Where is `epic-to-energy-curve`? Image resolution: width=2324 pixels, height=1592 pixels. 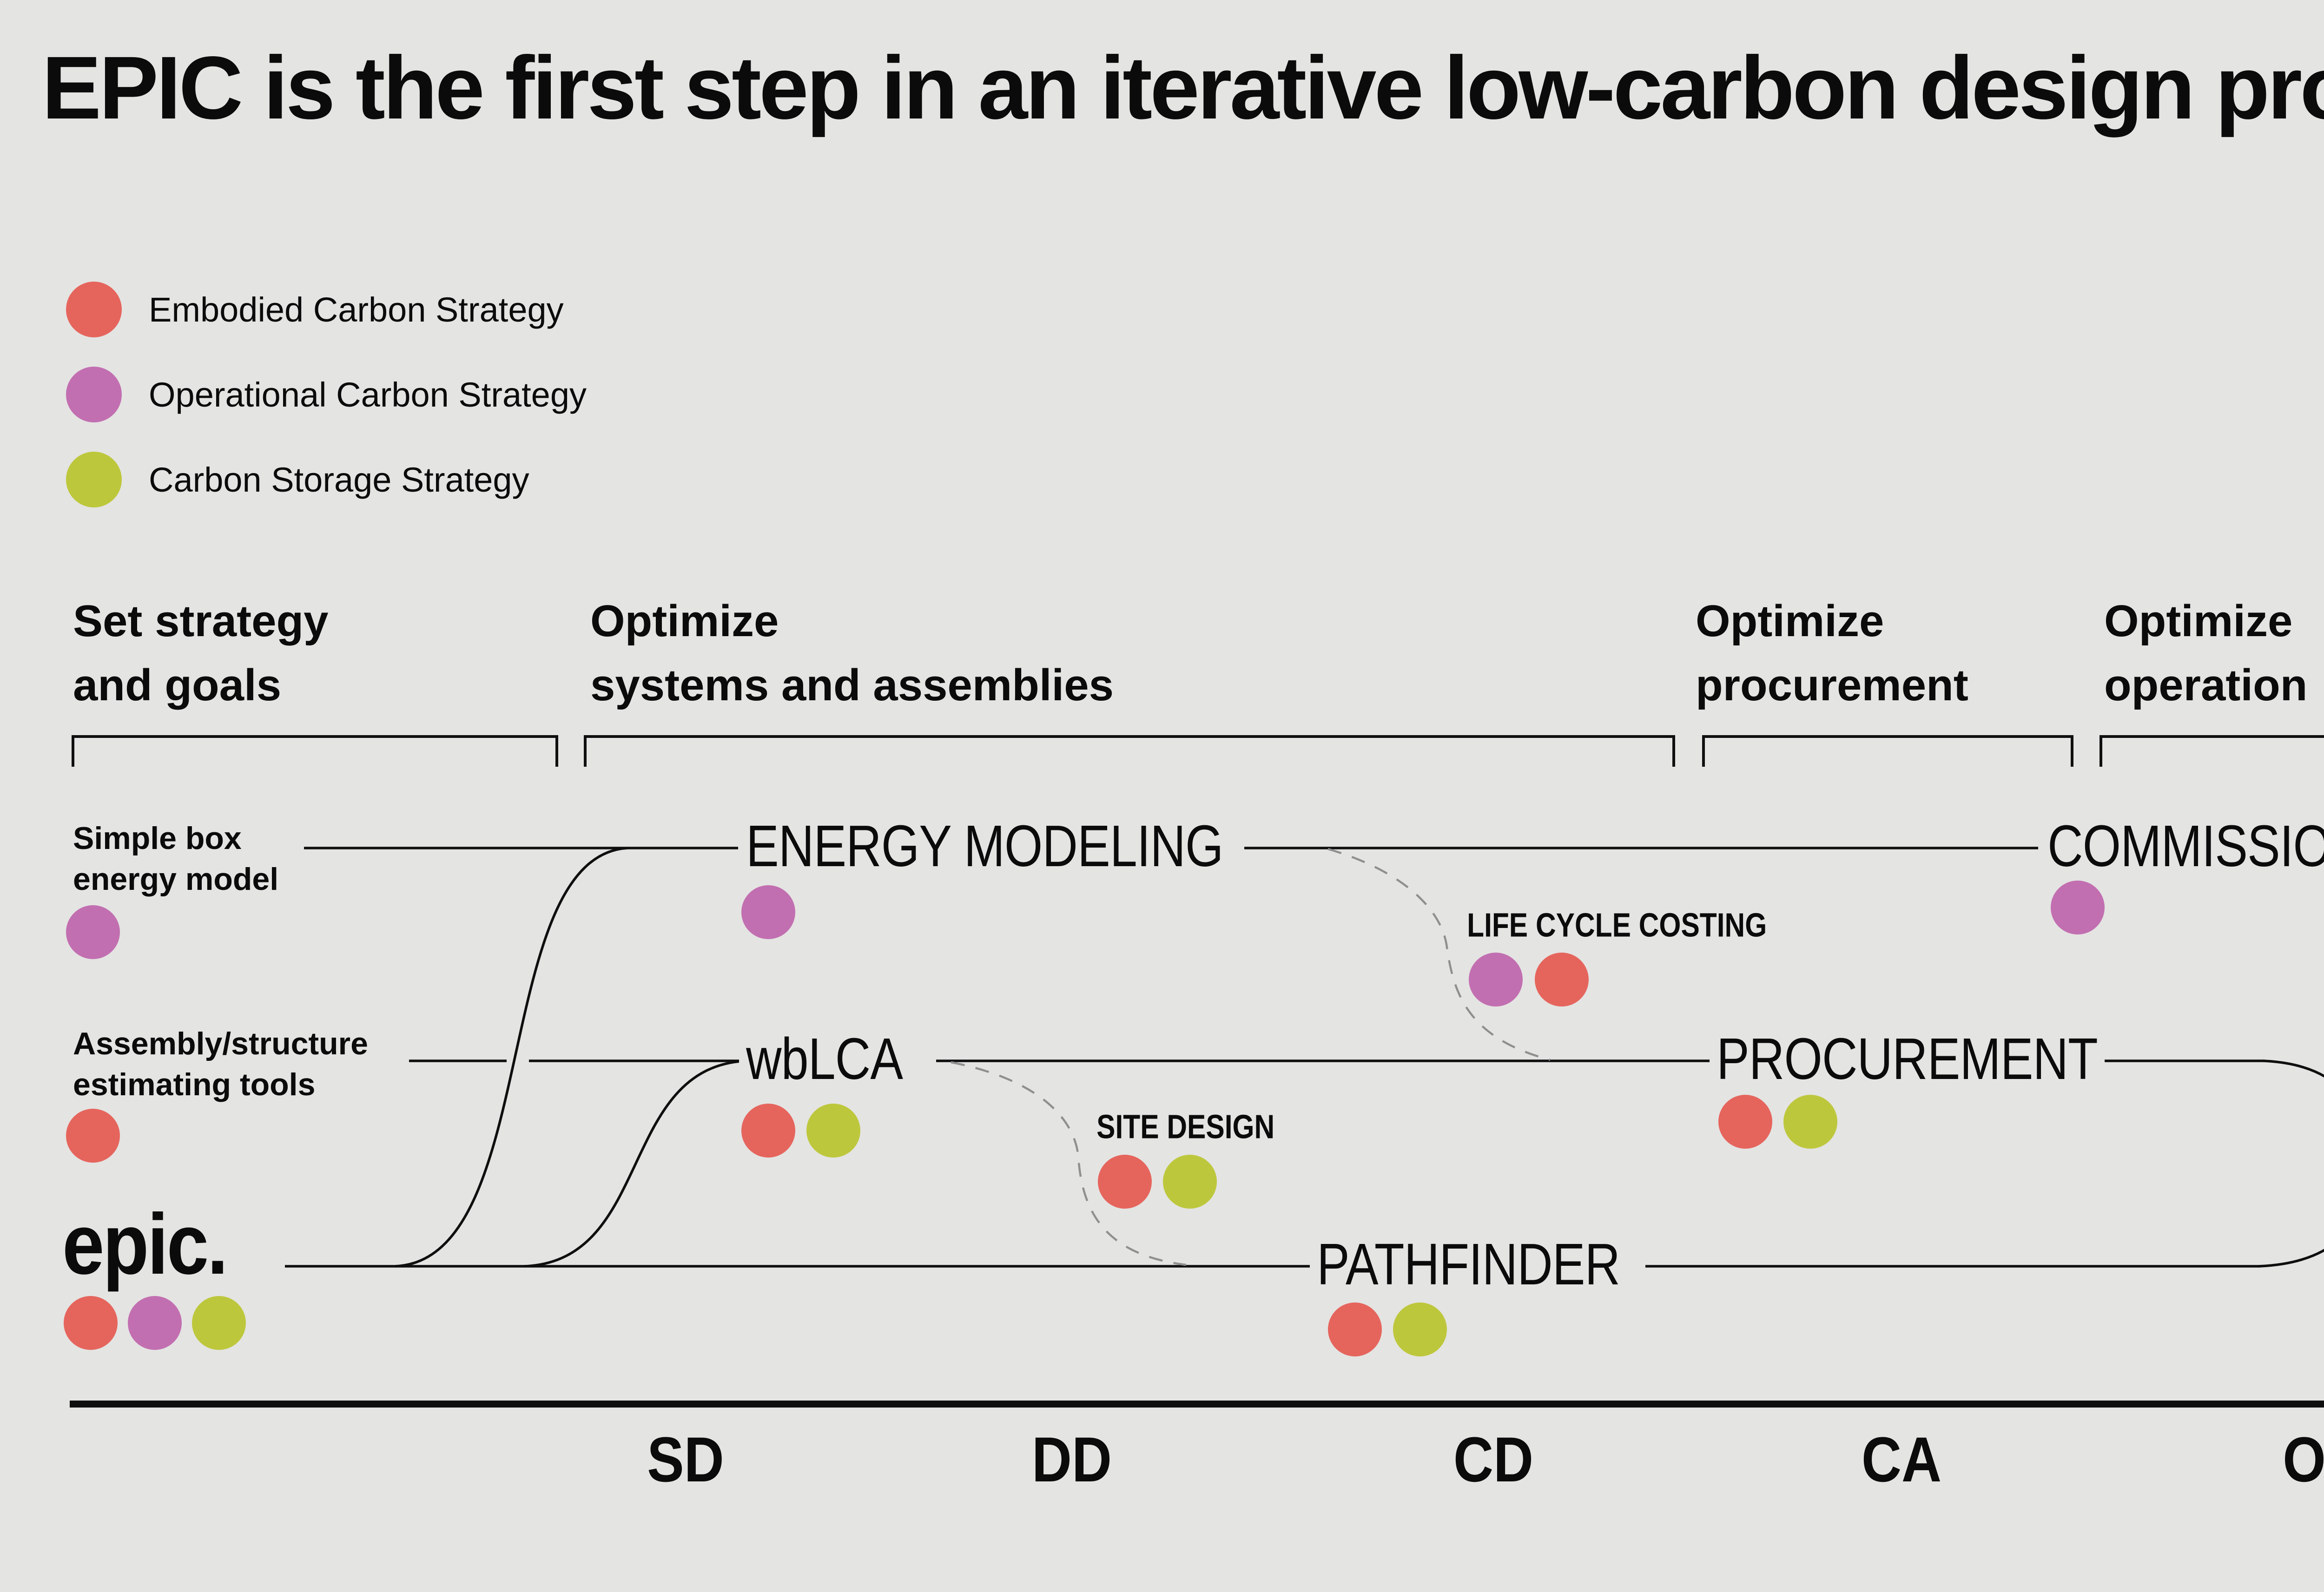 epic-to-energy-curve is located at coordinates (511, 1057).